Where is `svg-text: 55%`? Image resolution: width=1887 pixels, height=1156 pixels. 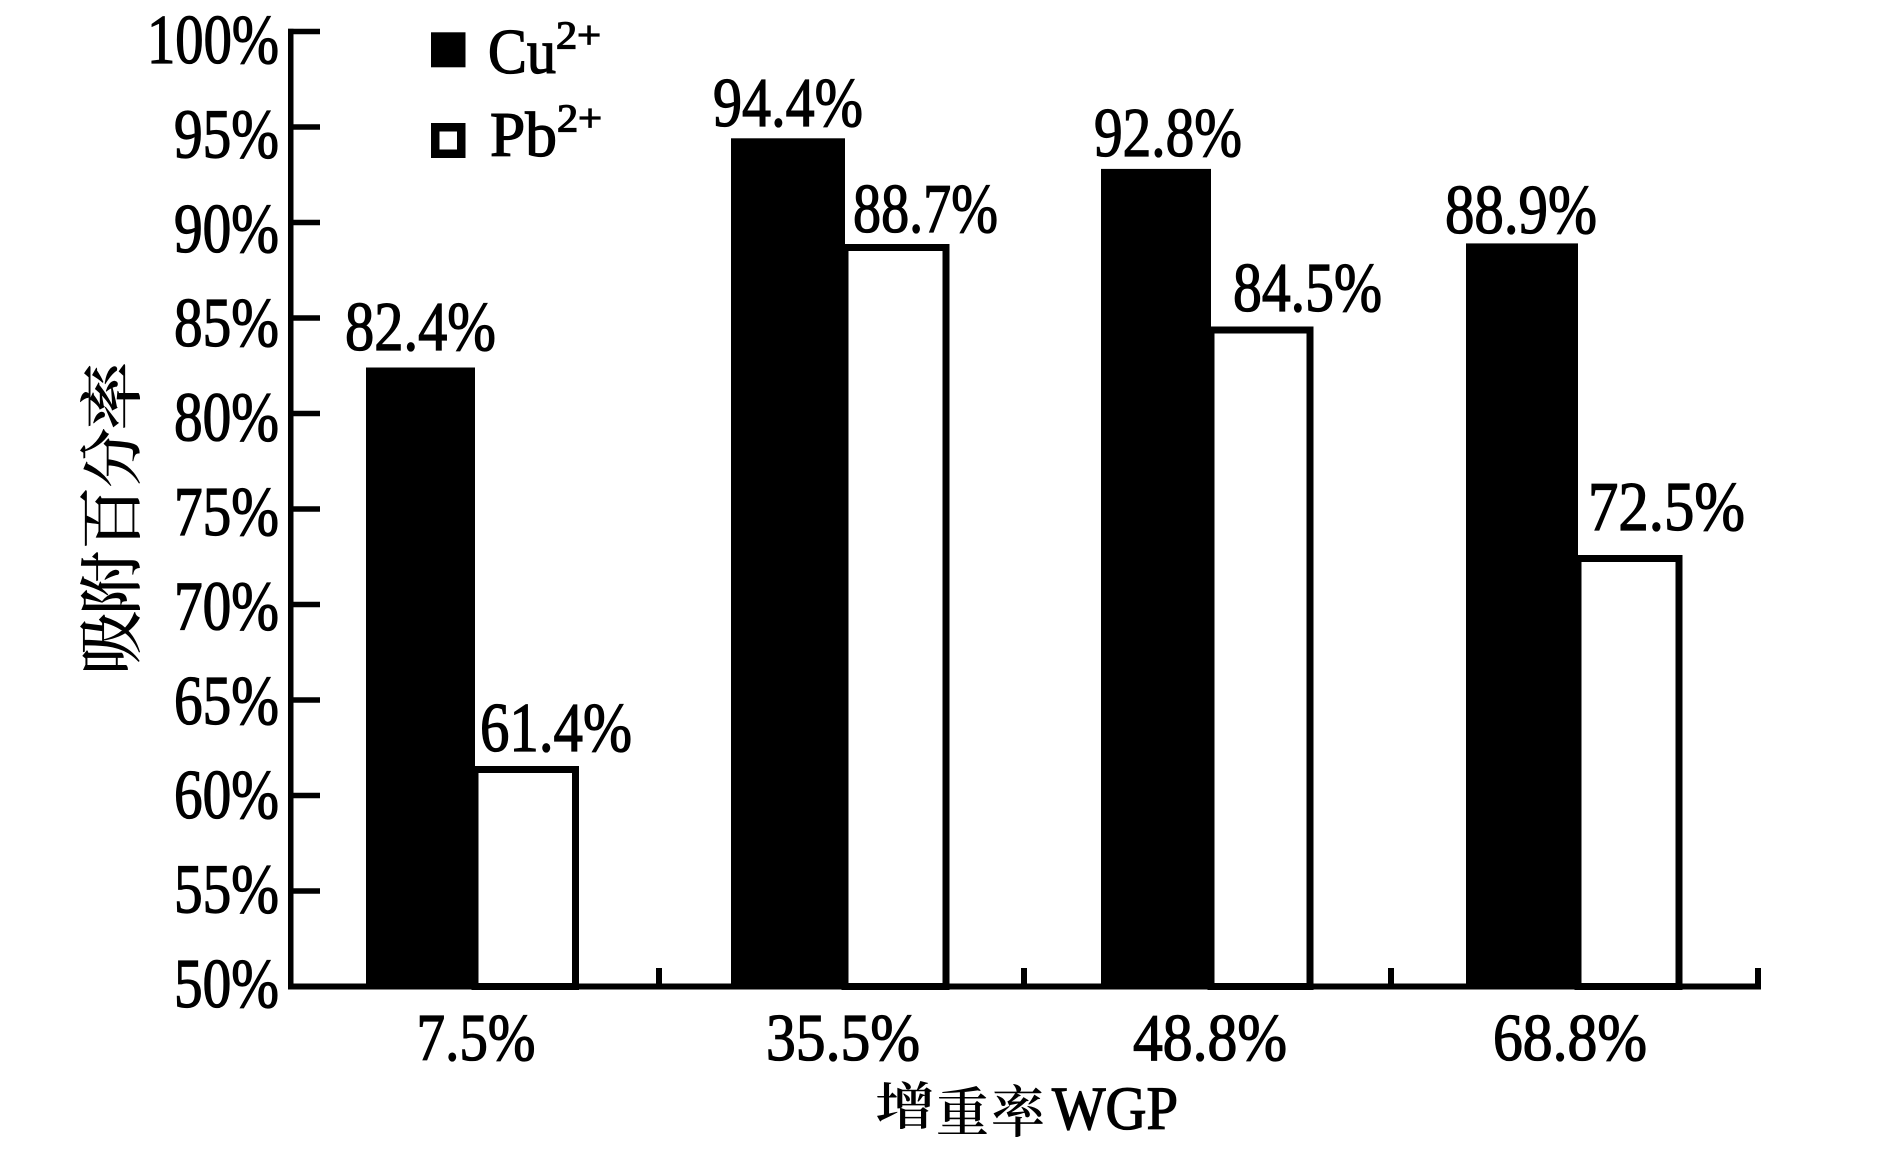
svg-text: 55% is located at coordinates (226, 890).